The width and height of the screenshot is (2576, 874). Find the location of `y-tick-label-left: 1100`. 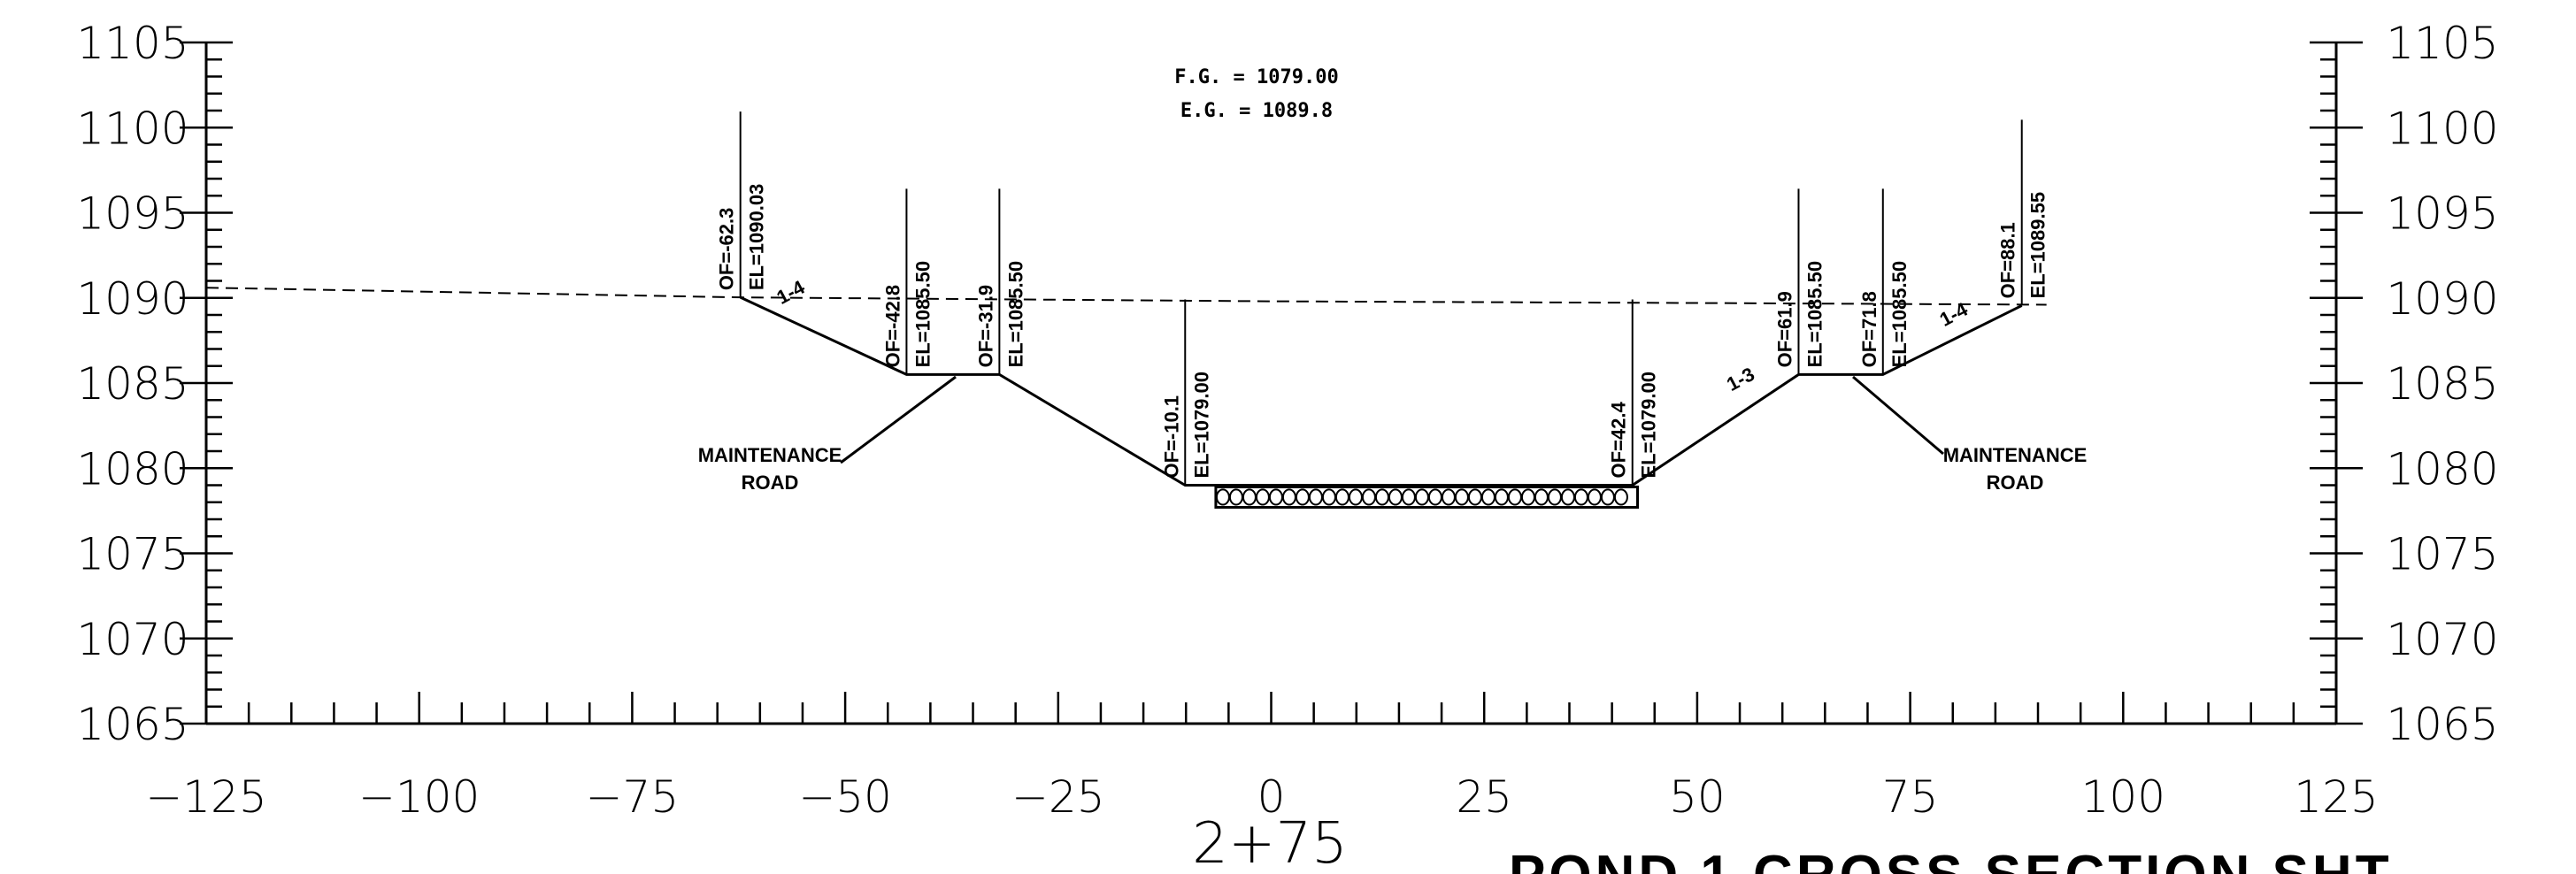

y-tick-label-left: 1100 is located at coordinates (132, 128).